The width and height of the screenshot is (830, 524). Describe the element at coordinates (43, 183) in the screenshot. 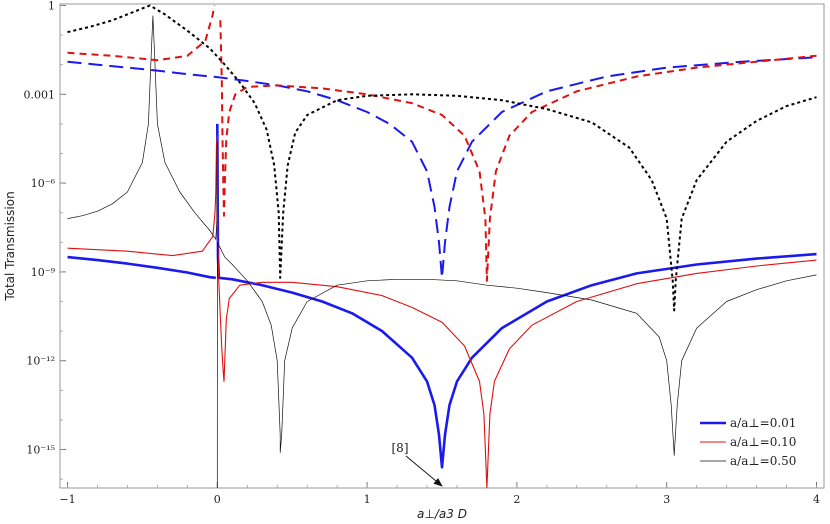

I see `y-tick-label: 10⁻⁶` at that location.